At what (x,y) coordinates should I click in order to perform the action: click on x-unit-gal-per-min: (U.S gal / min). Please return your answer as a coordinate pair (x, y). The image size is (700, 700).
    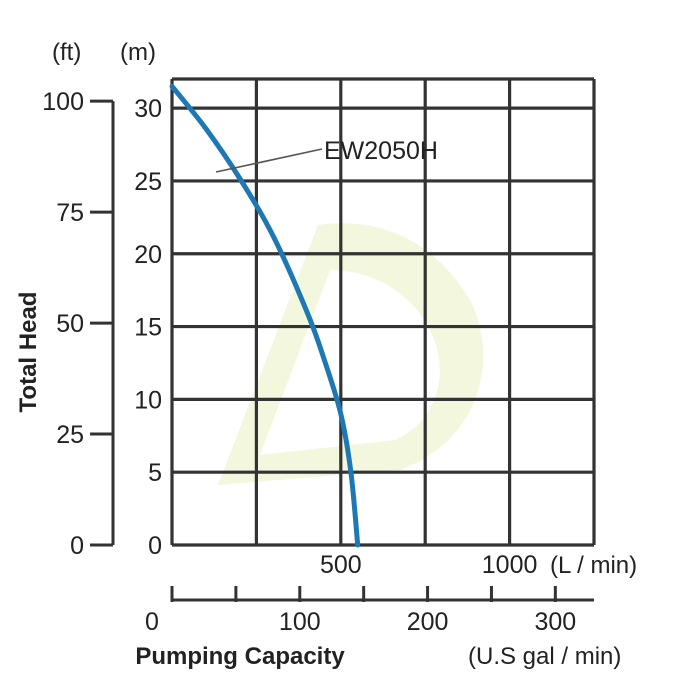
    Looking at the image, I should click on (544, 656).